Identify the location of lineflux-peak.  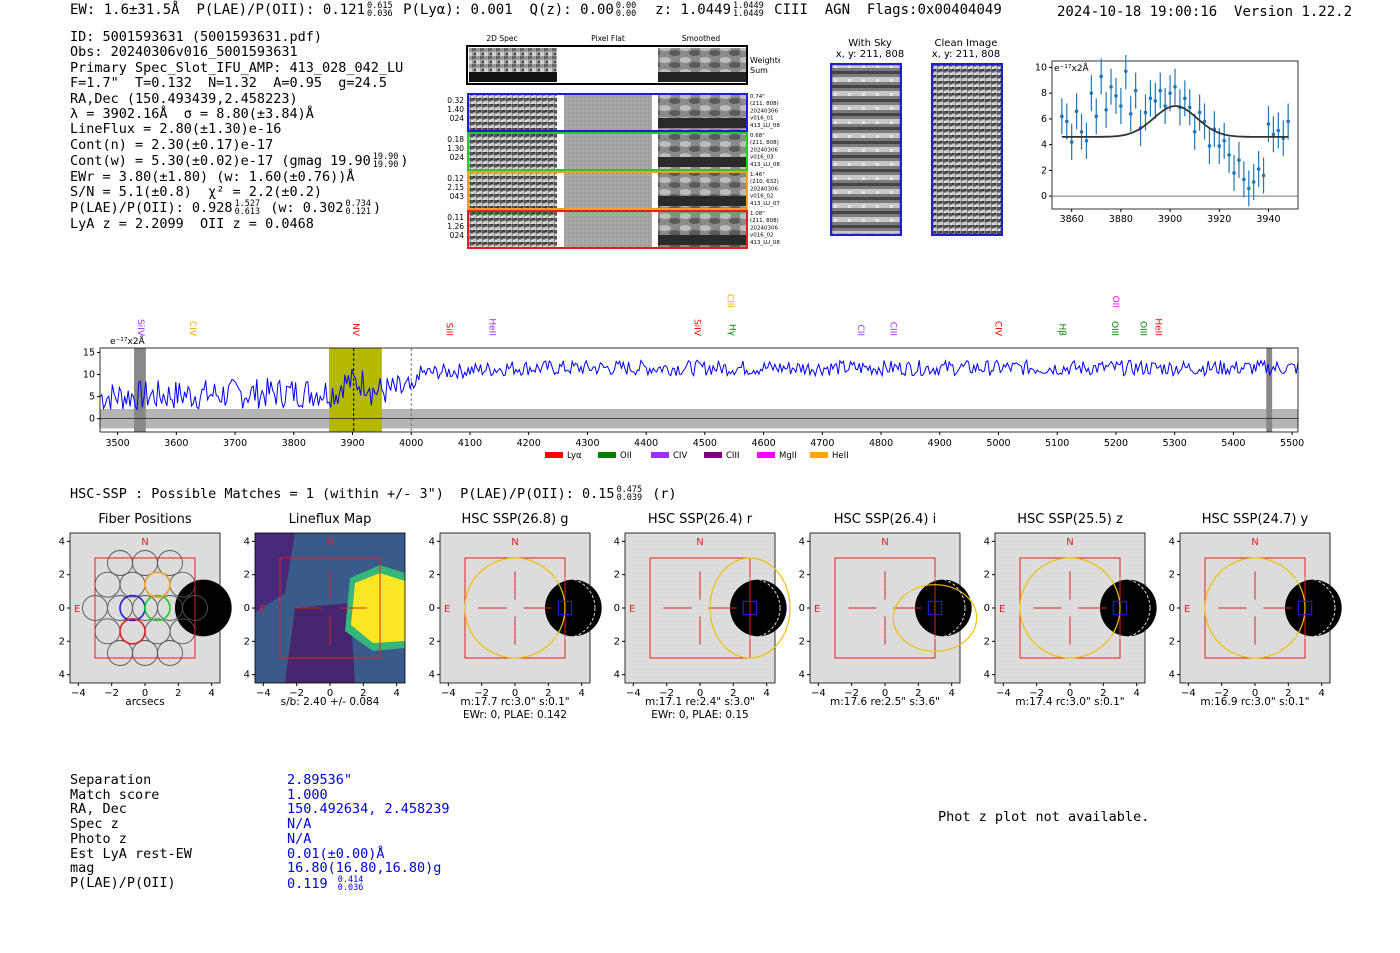
(378, 608).